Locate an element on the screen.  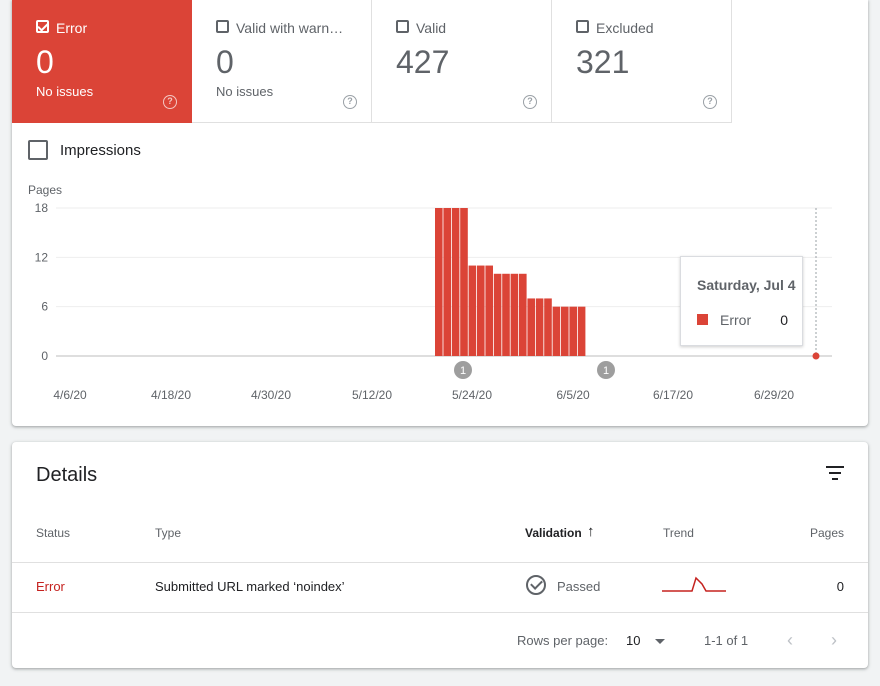
chart-tooltip: Saturday, Jul 4 Error 0 is located at coordinates (741, 301).